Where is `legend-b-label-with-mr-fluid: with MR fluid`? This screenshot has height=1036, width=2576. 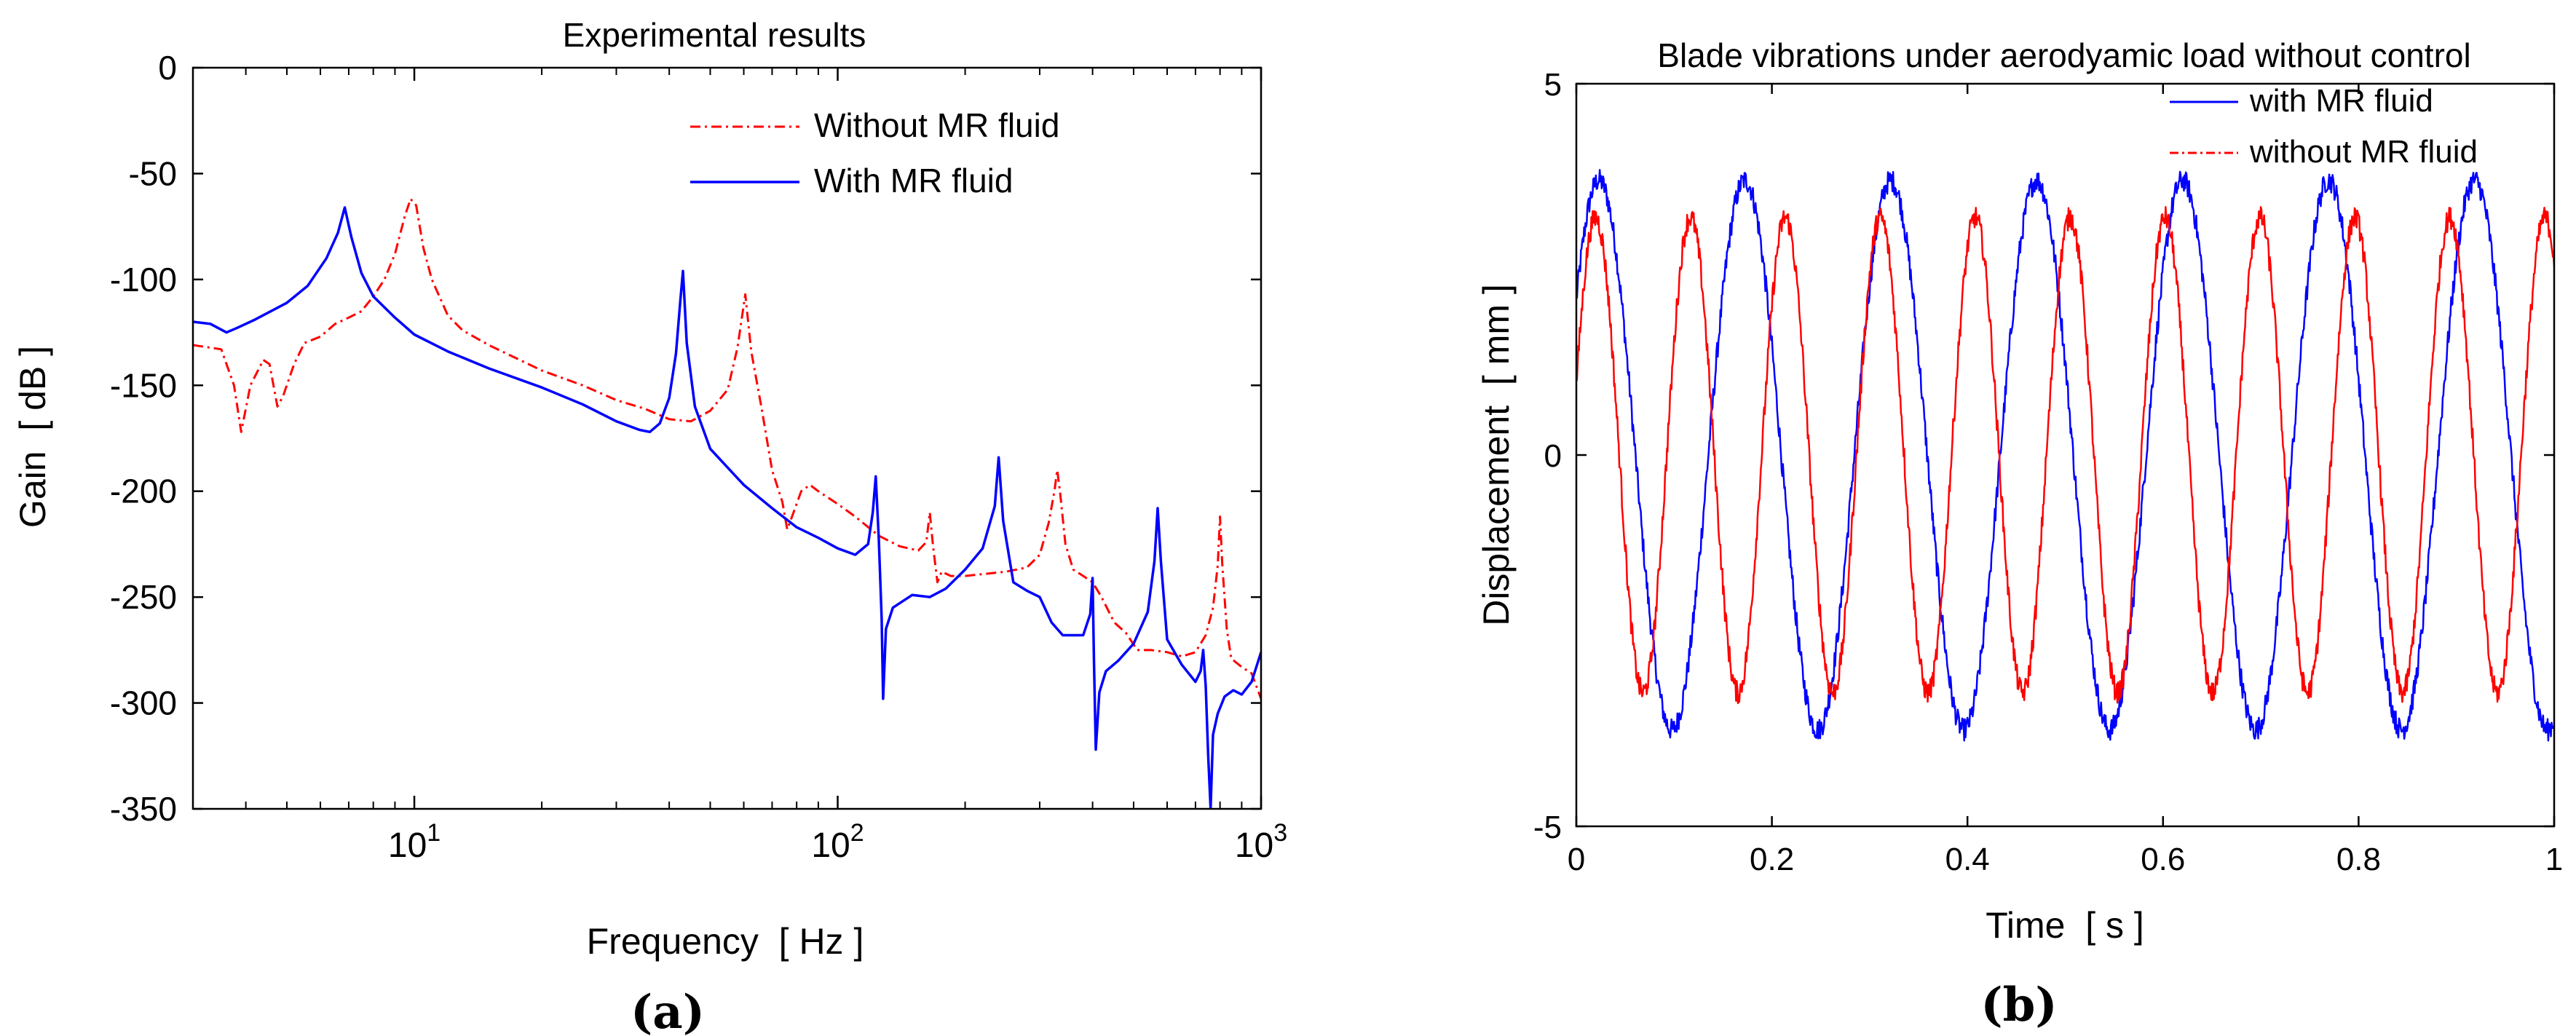
legend-b-label-with-mr-fluid: with MR fluid is located at coordinates (2341, 101).